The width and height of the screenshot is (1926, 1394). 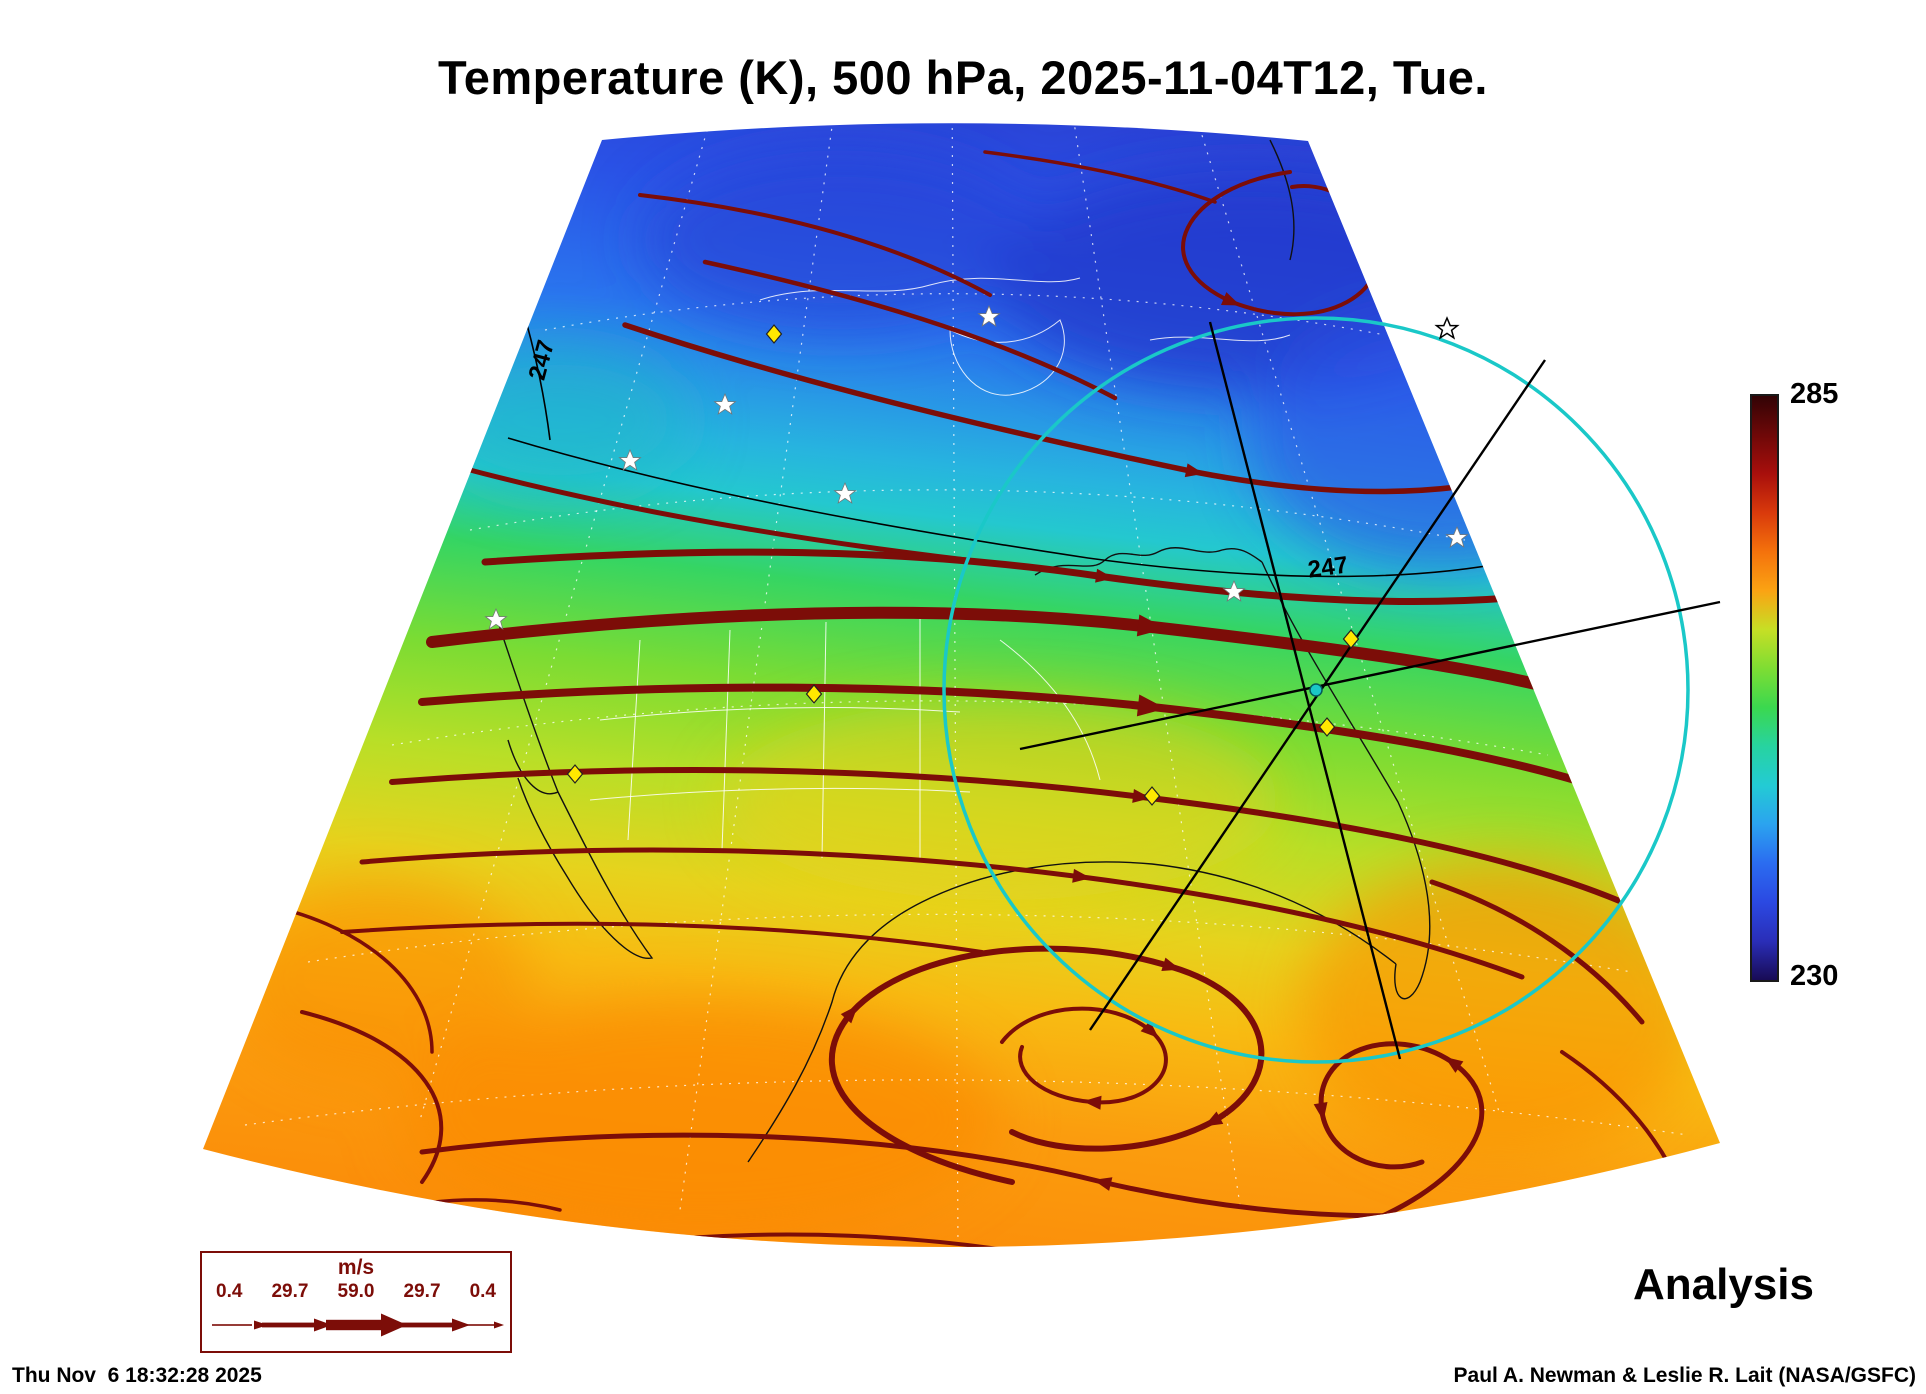 I want to click on wind-unit-label: m/s, so click(x=356, y=1267).